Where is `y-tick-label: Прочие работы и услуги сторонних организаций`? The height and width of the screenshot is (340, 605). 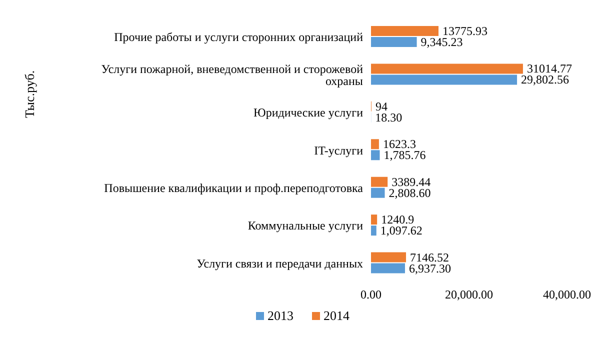
y-tick-label: Прочие работы и услуги сторонних организаций is located at coordinates (239, 37).